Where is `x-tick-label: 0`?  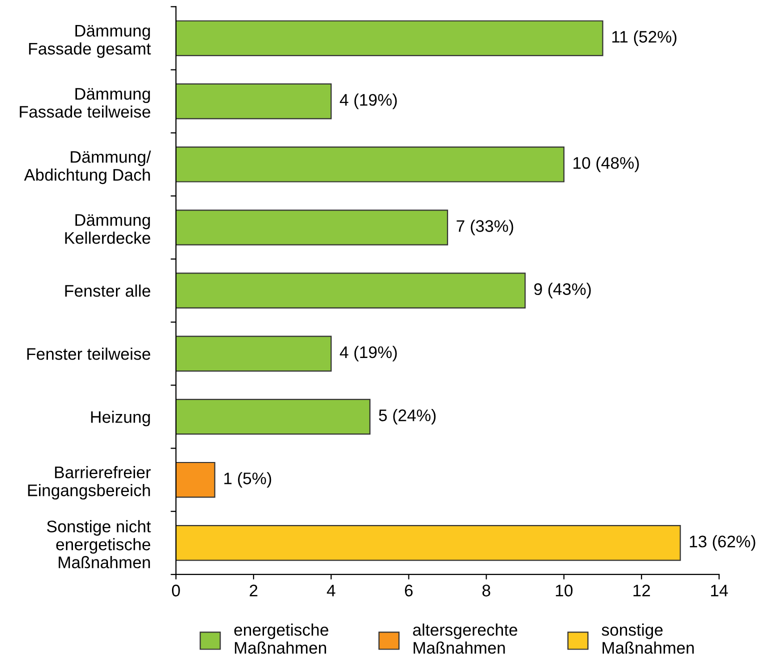
x-tick-label: 0 is located at coordinates (176, 590).